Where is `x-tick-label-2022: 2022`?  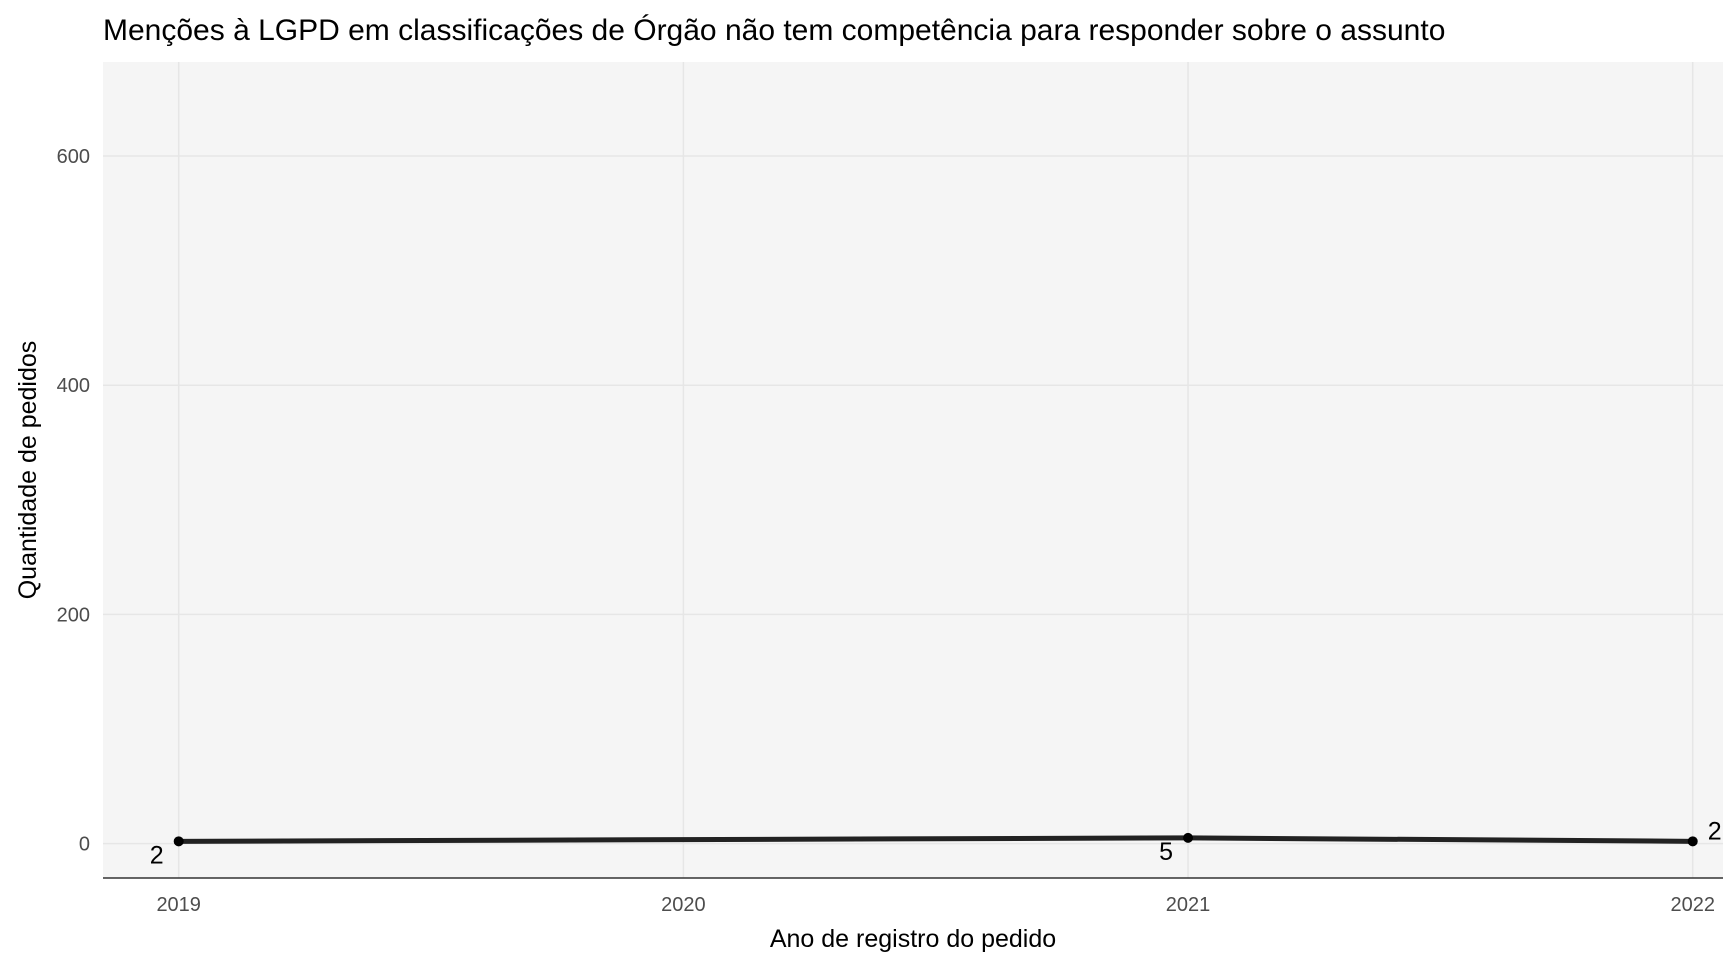
x-tick-label-2022: 2022 is located at coordinates (1692, 905).